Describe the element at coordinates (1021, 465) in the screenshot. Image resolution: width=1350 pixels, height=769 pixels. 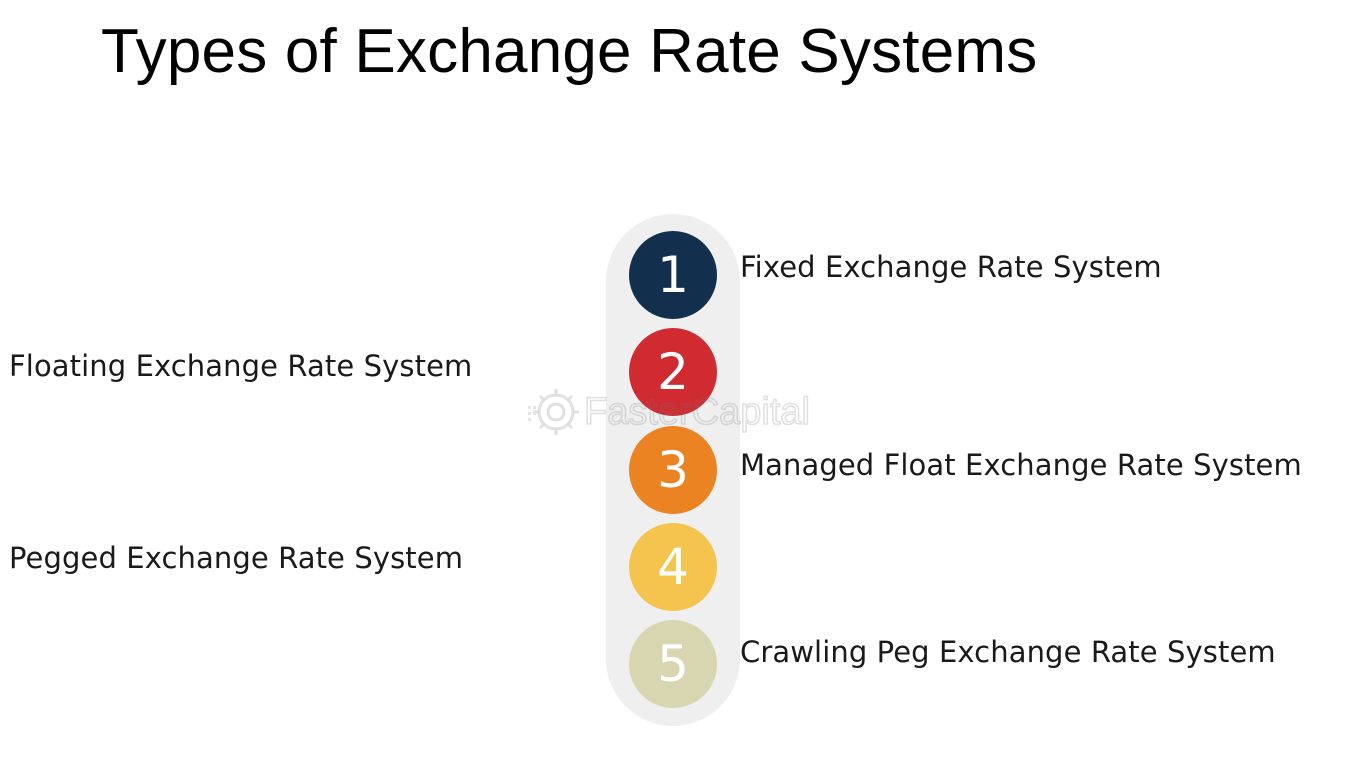
I see `step-label-3: Managed Float Exchange Rate System` at that location.